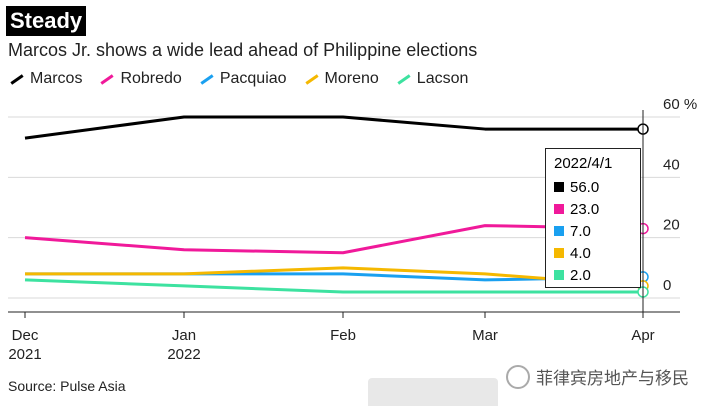 The image size is (720, 406). I want to click on watermark-text: 菲律宾房地产与移民, so click(612, 378).